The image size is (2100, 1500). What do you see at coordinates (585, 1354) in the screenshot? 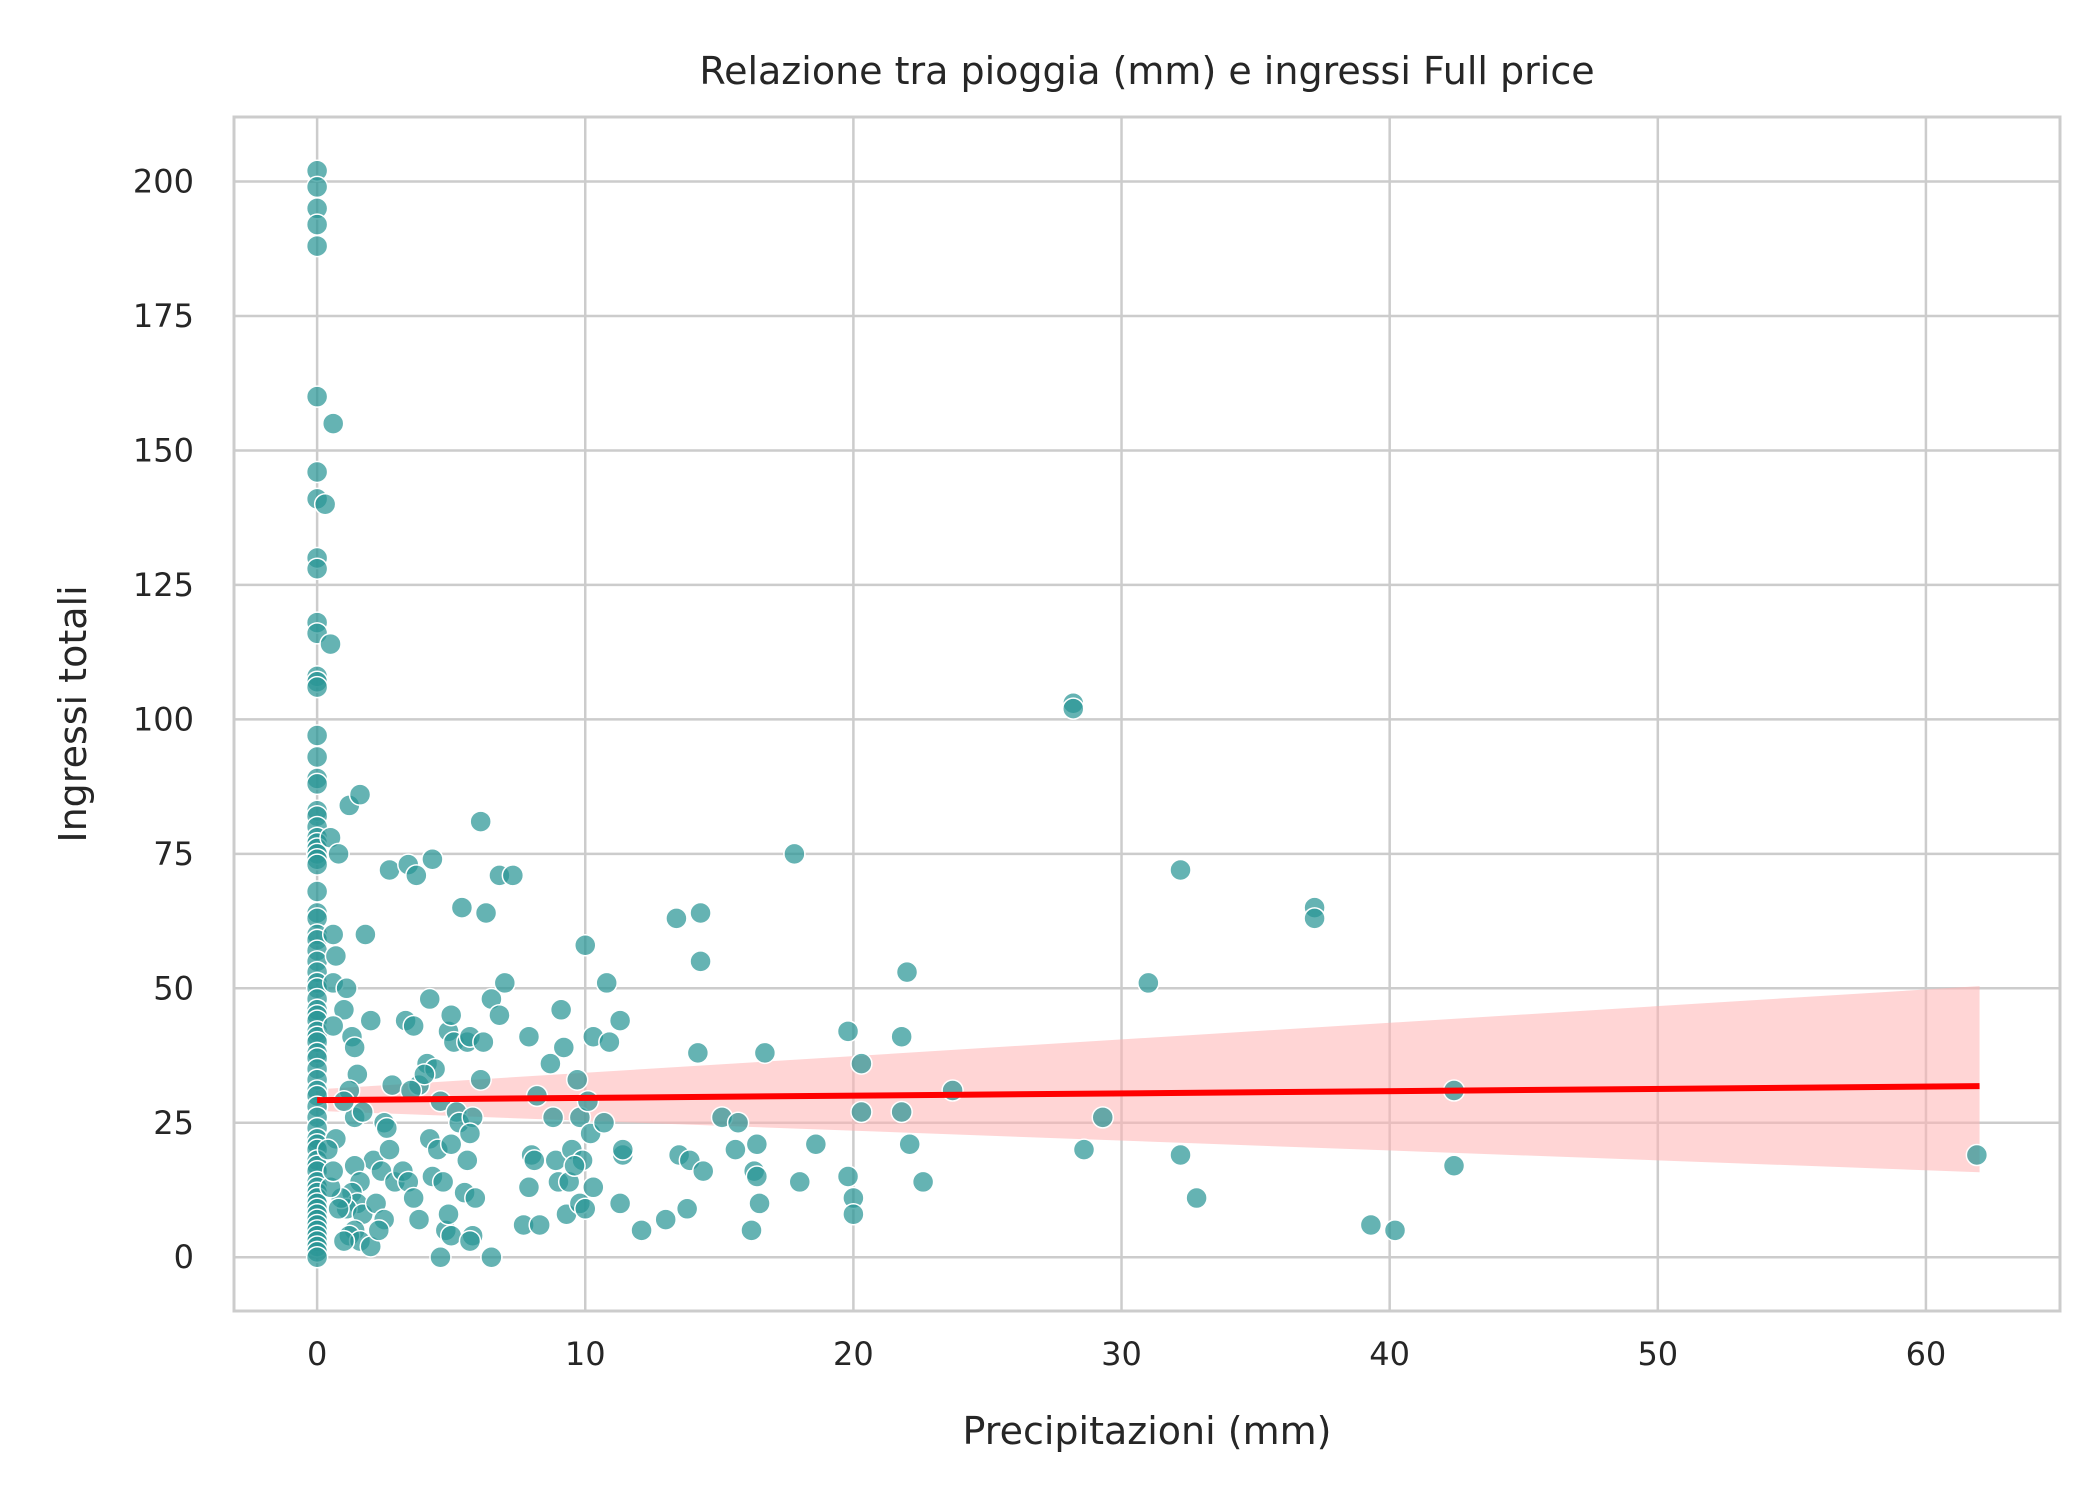
I see `x-tick-label: 10` at bounding box center [585, 1354].